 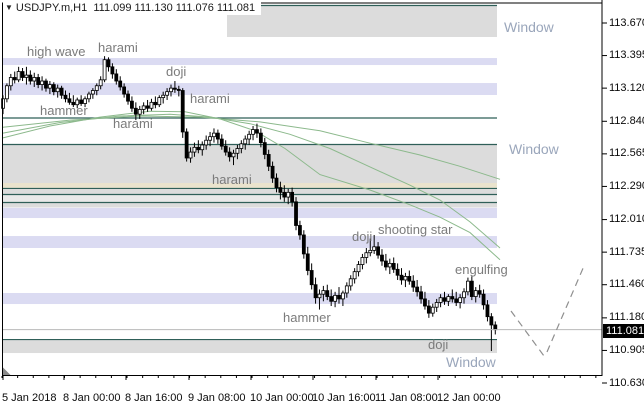 I want to click on zone-mid-gray-band, so click(x=249, y=163).